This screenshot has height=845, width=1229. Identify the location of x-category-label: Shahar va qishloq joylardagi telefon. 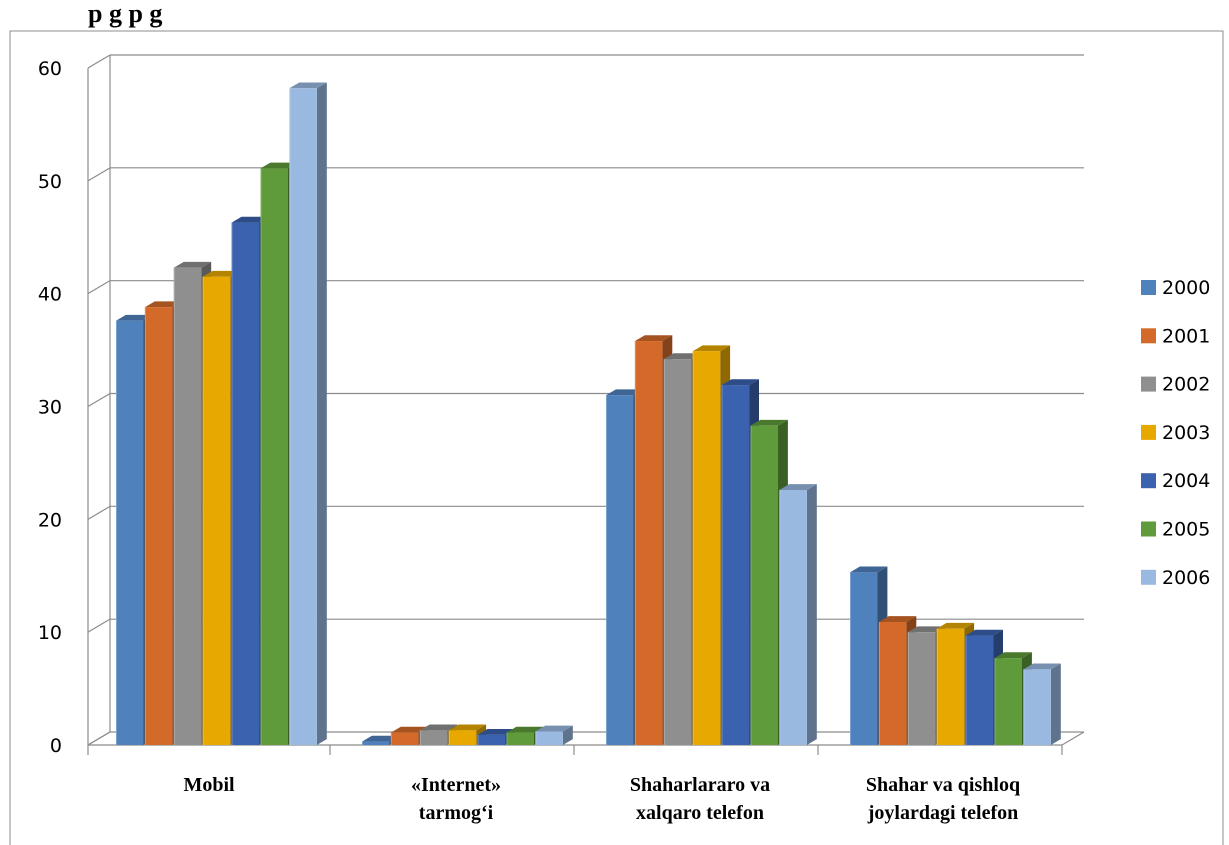
(943, 799).